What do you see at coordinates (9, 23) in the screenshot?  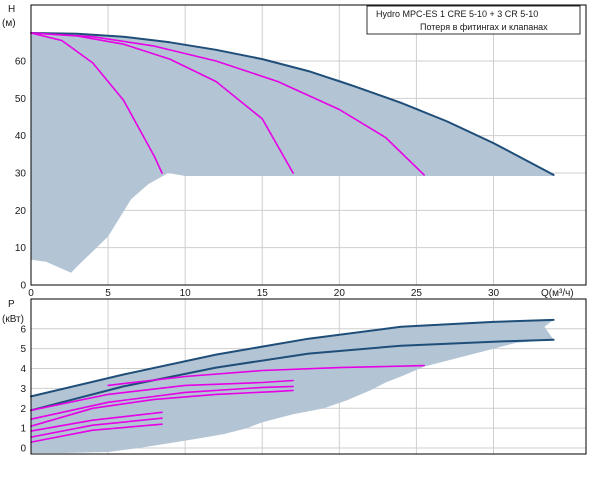 I see `head-y-axis-unit: (м)` at bounding box center [9, 23].